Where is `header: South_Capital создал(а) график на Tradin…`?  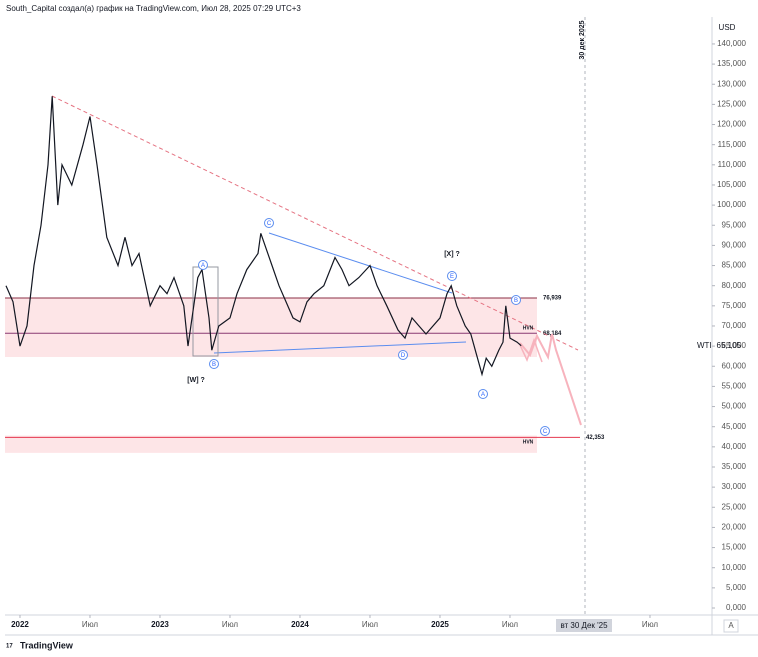 header: South_Capital создал(а) график на Tradin… is located at coordinates (153, 8).